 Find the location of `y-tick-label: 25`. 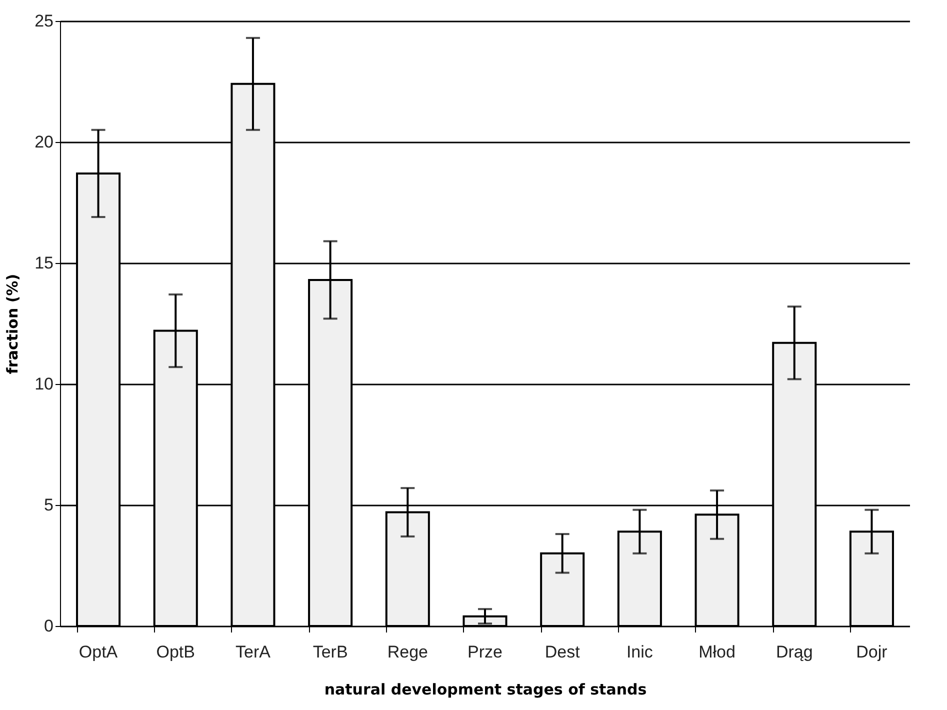

y-tick-label: 25 is located at coordinates (44, 21).